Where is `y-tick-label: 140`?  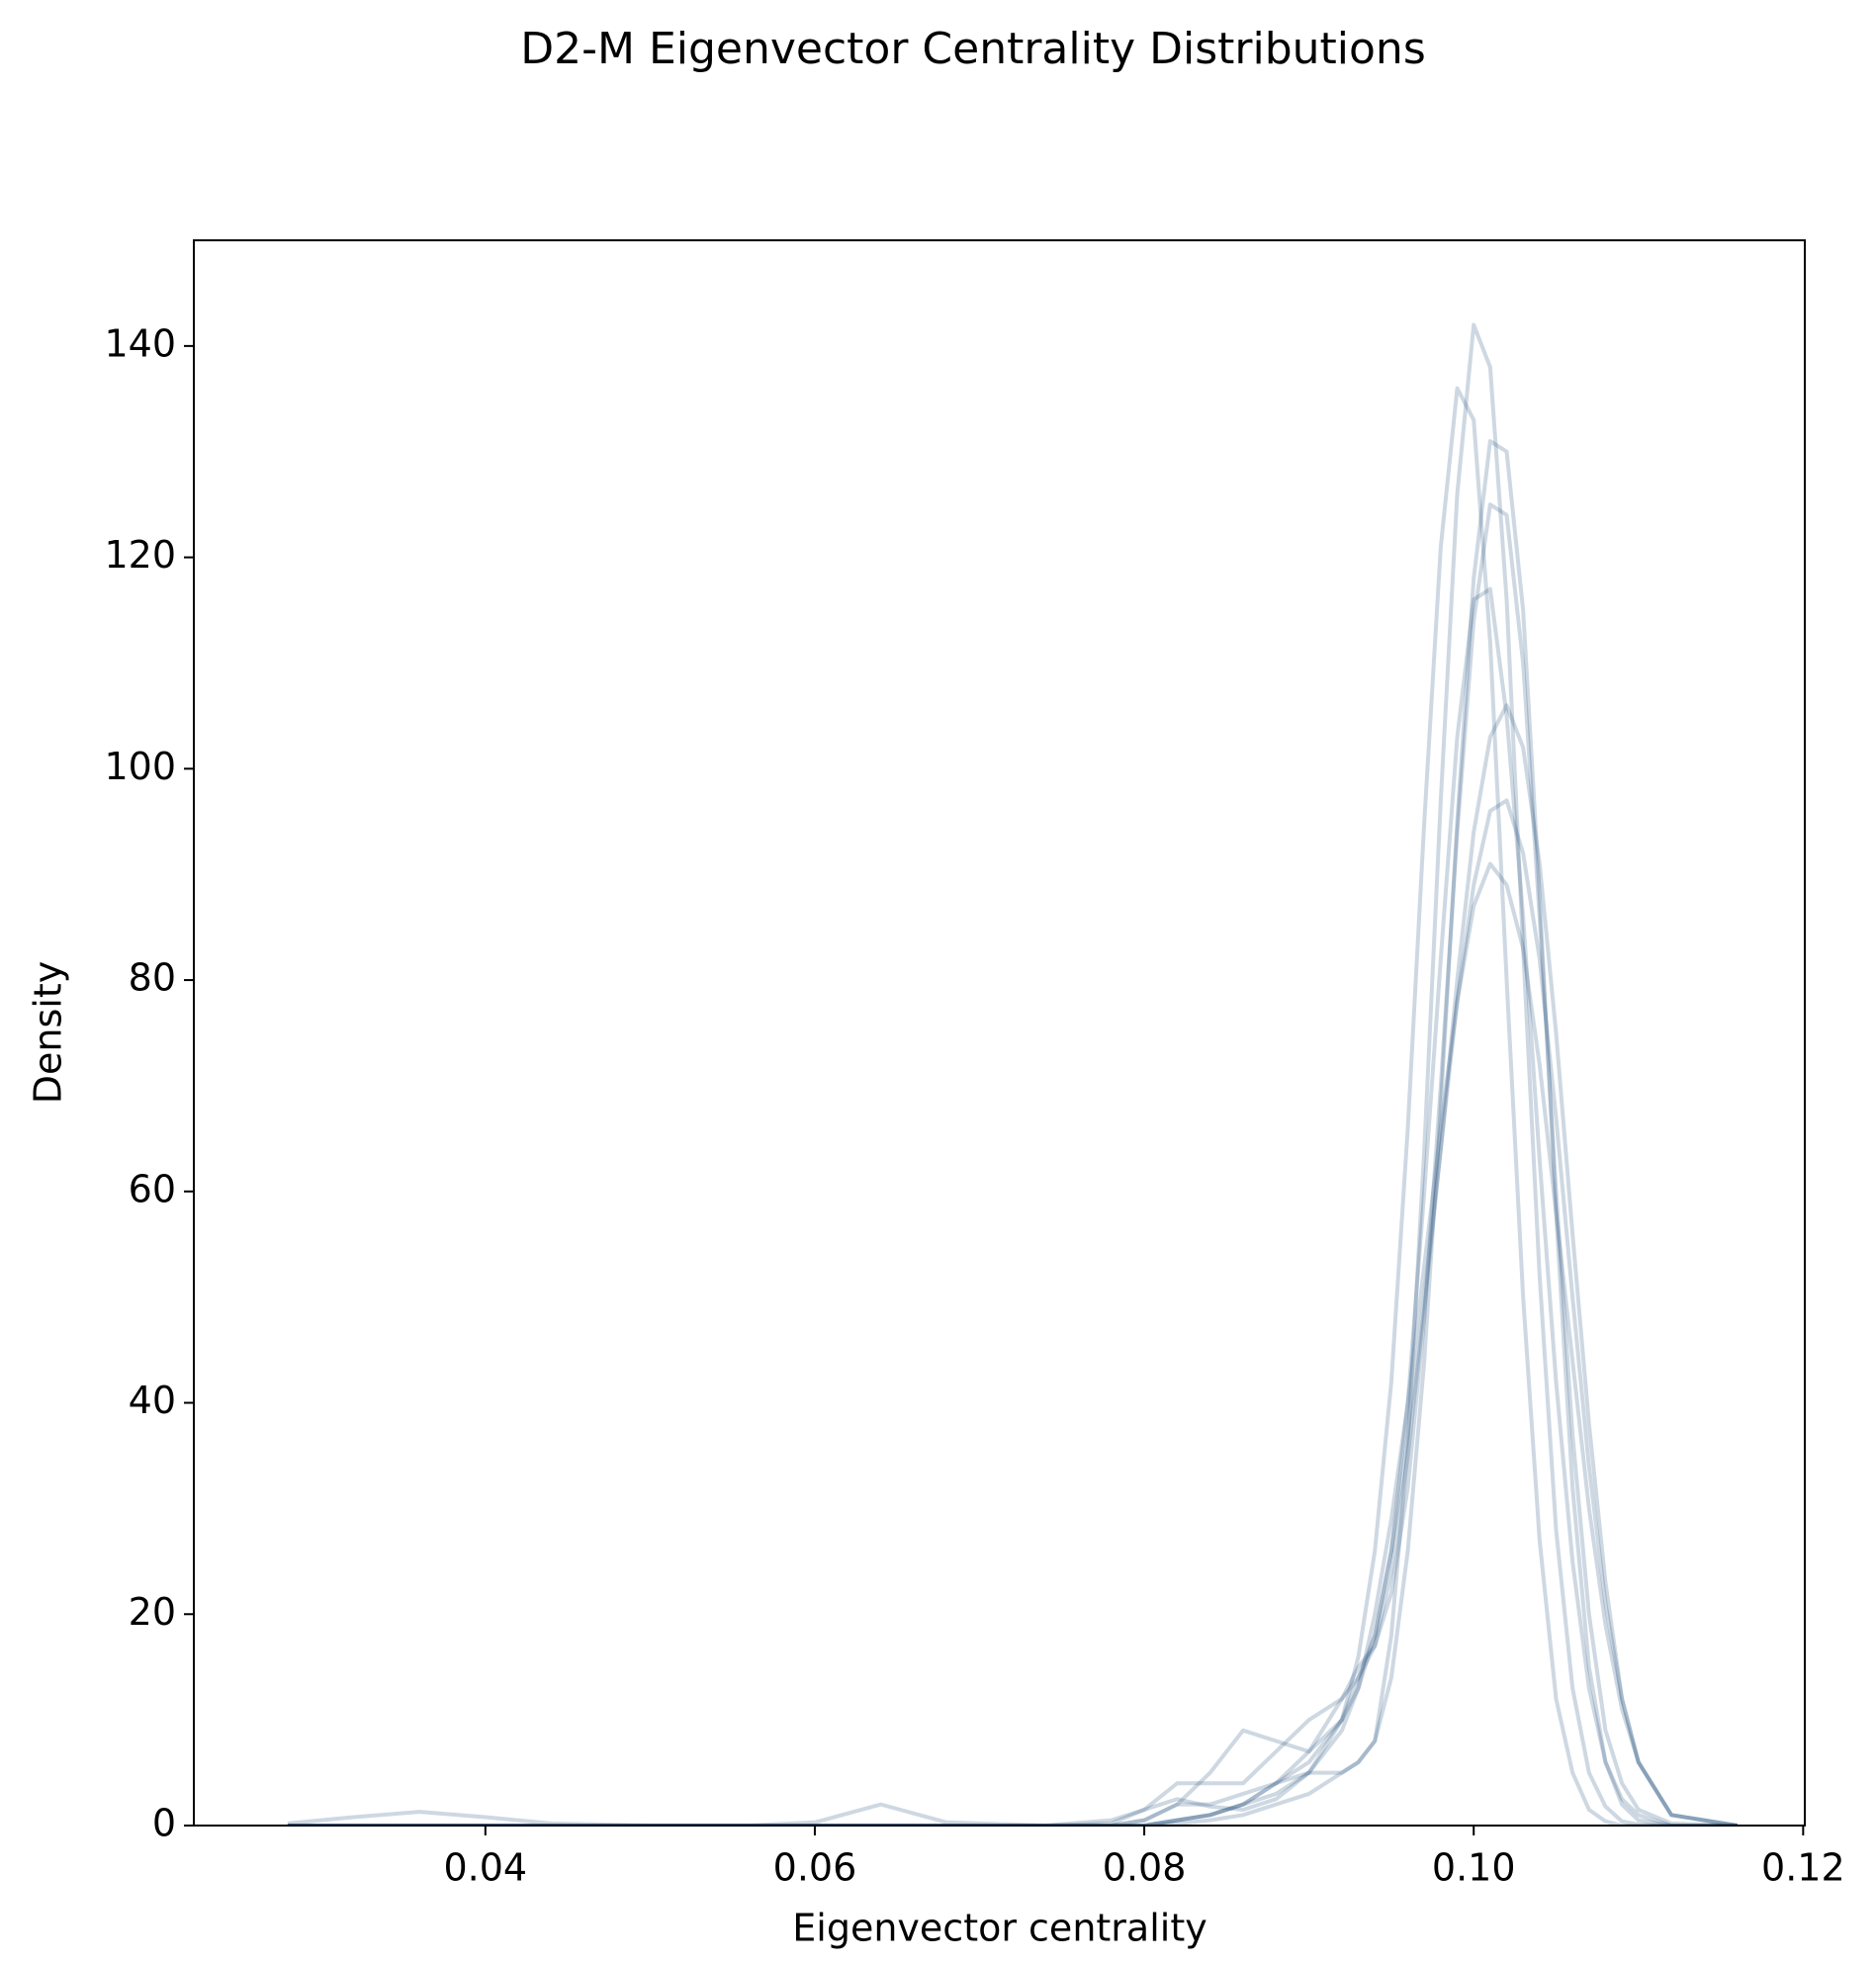
y-tick-label: 140 is located at coordinates (140, 343).